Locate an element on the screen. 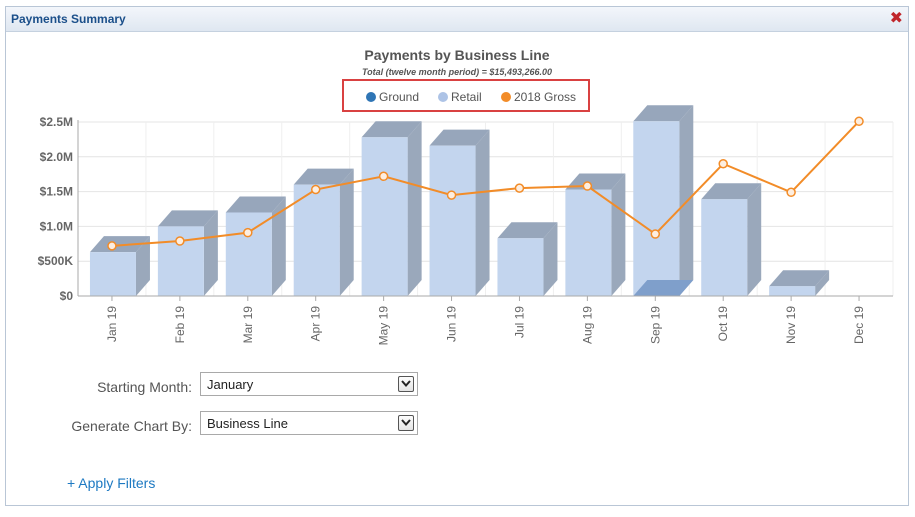  x-tick-label: Feb 19 is located at coordinates (180, 325).